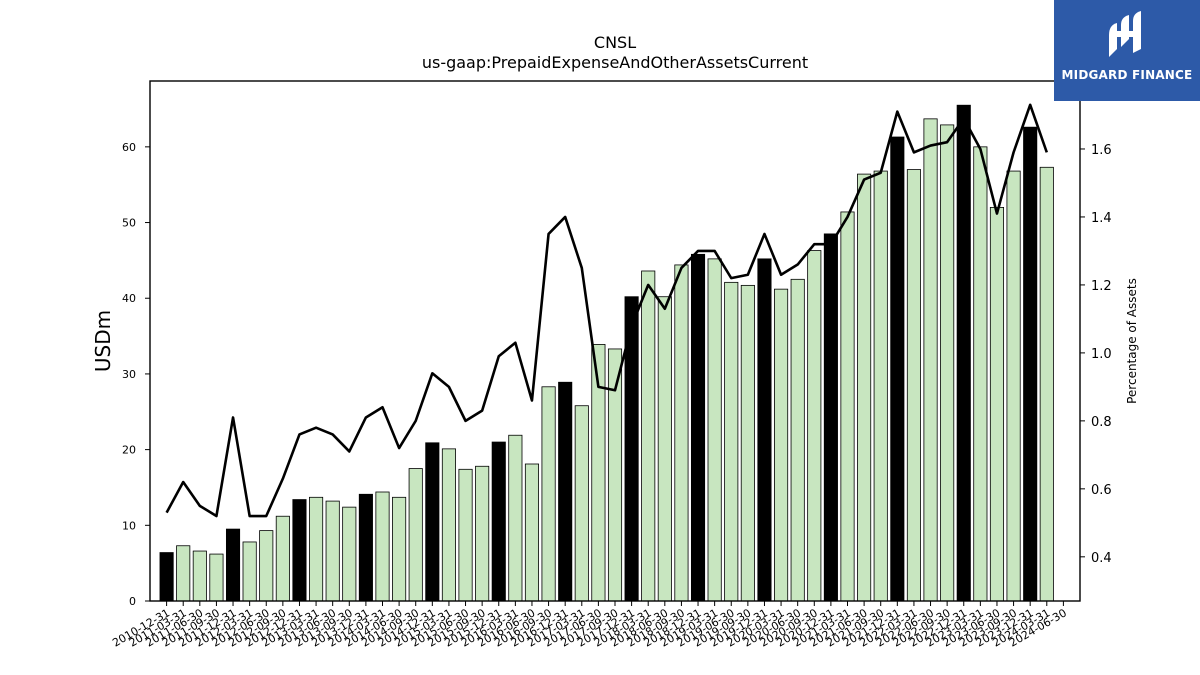 The width and height of the screenshot is (1200, 675). Describe the element at coordinates (1101, 218) in the screenshot. I see `y2-tick-label: 1.4` at that location.